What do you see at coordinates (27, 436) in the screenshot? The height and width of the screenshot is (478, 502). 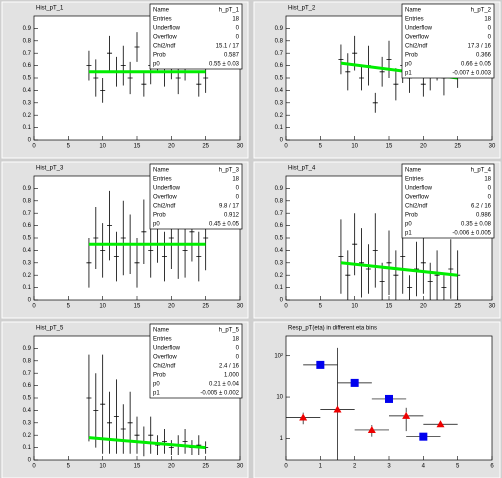 I see `y-tick-label: 0.2` at bounding box center [27, 436].